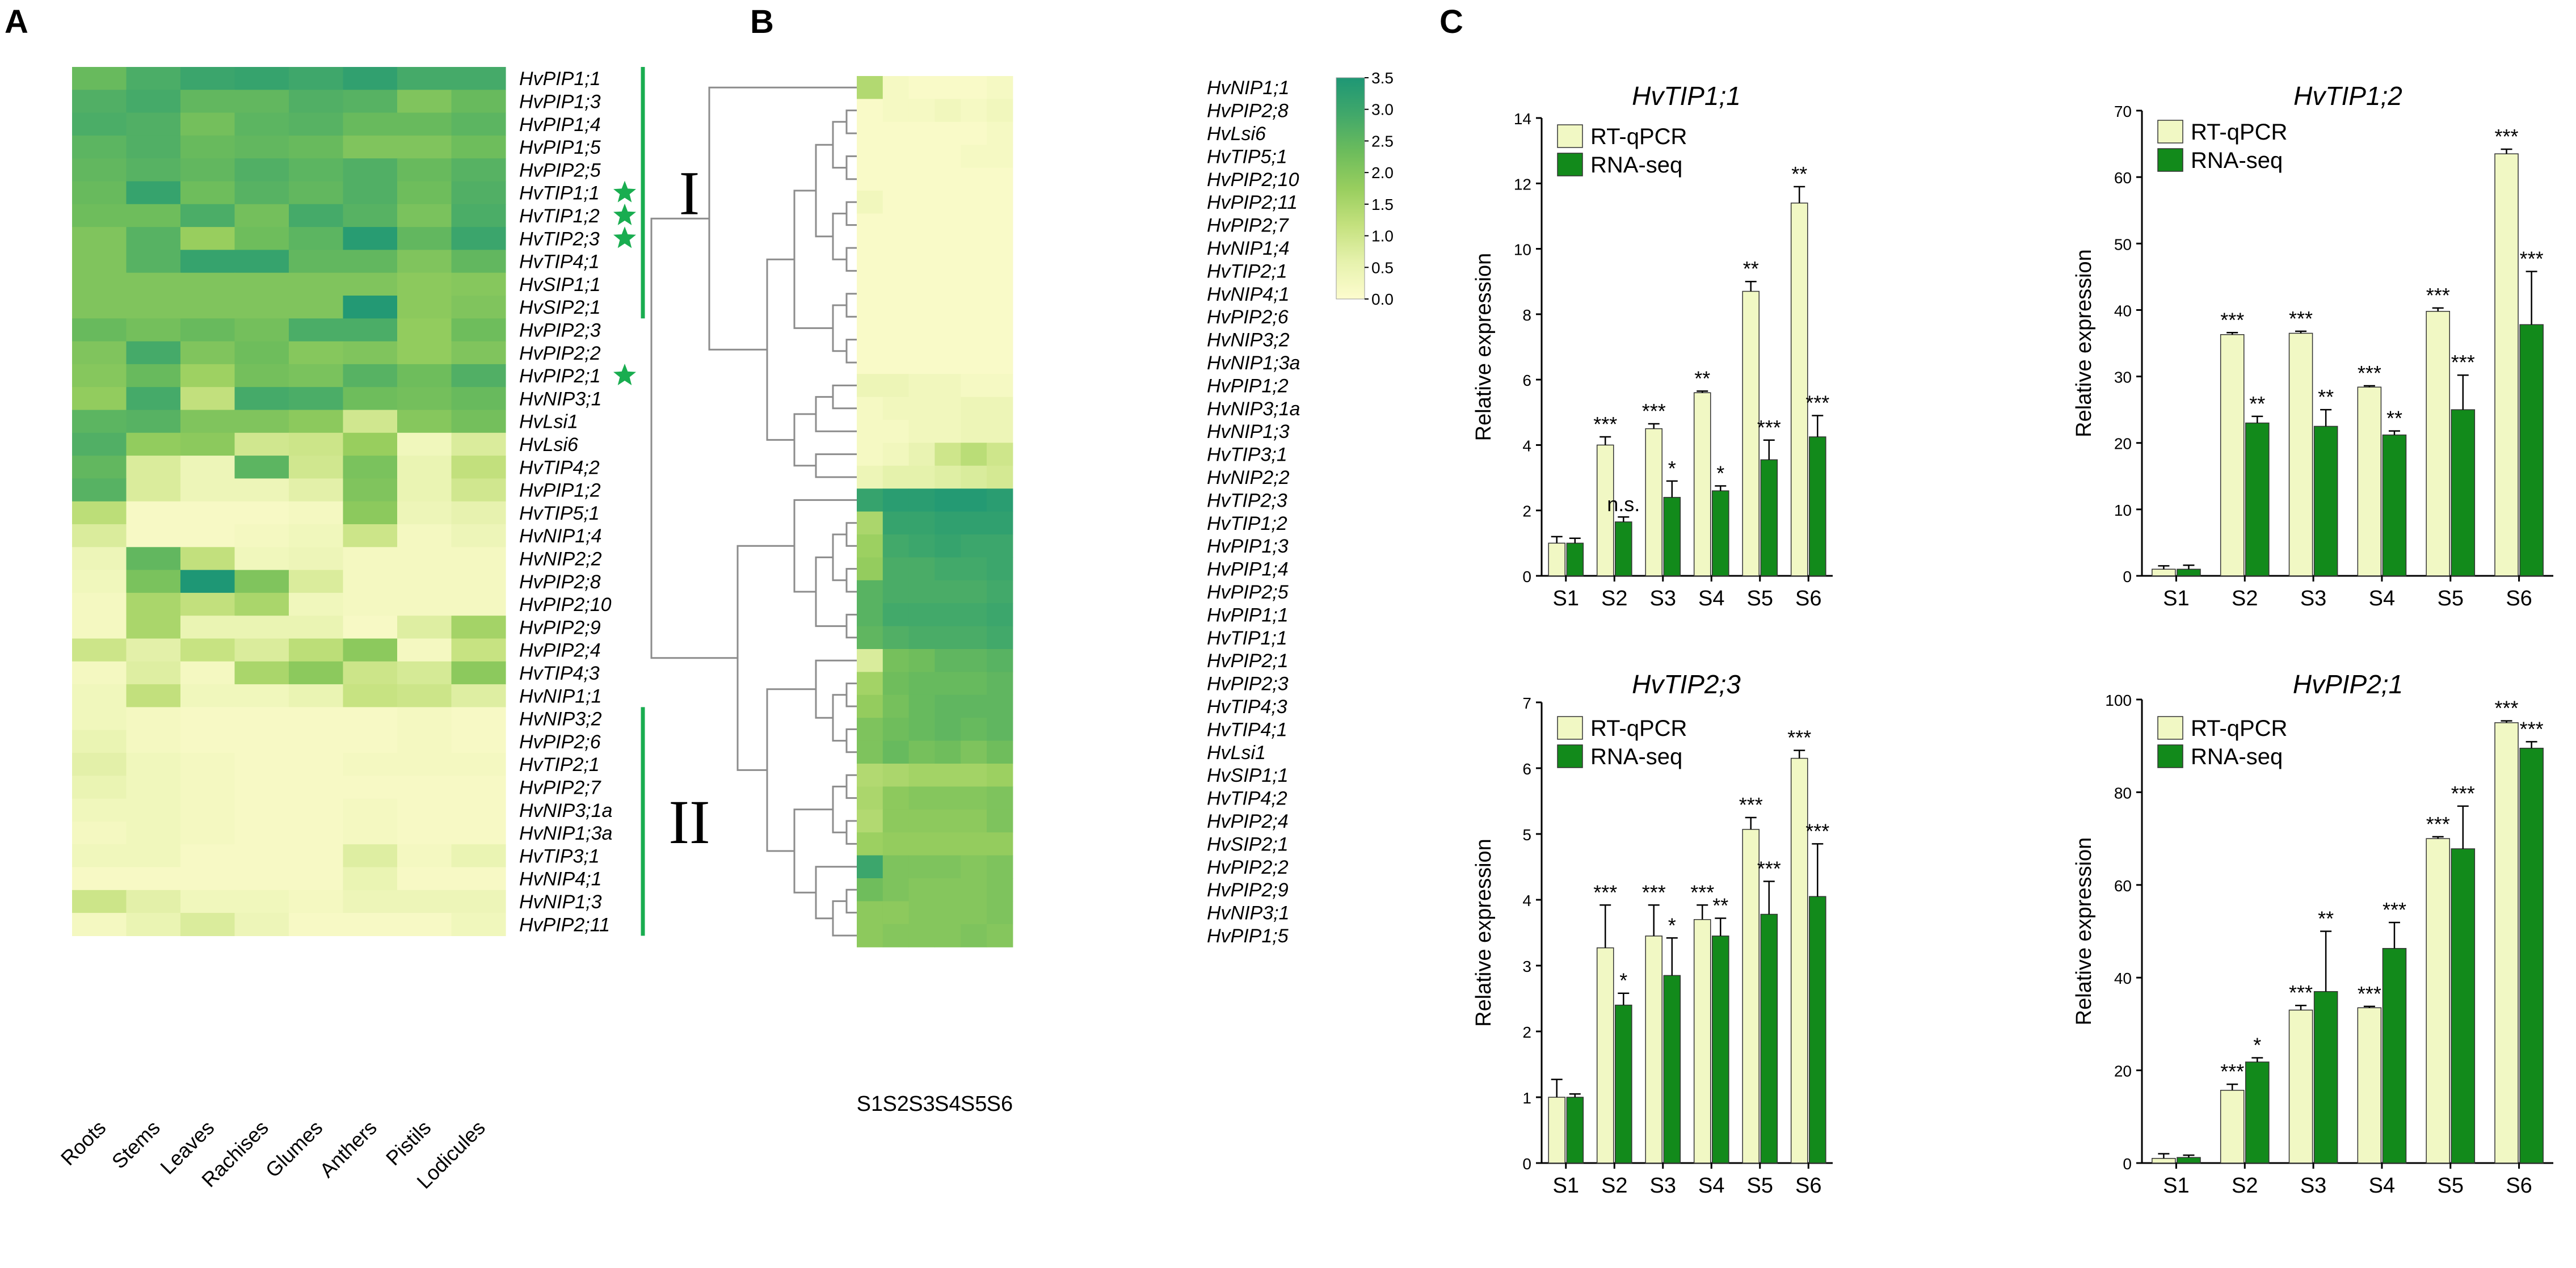  Describe the element at coordinates (1570, 136) in the screenshot. I see `legend-swatch-rt-qpcr` at that location.